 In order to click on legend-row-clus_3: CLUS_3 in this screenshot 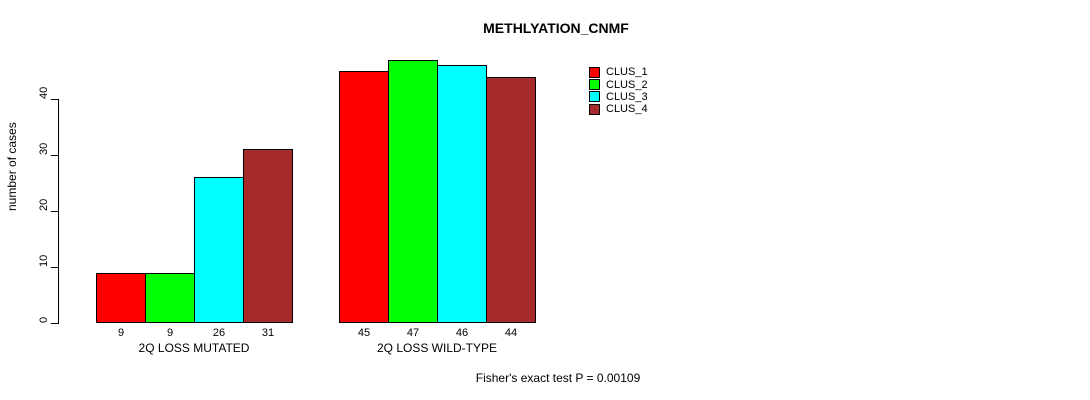, I will do `click(618, 97)`.